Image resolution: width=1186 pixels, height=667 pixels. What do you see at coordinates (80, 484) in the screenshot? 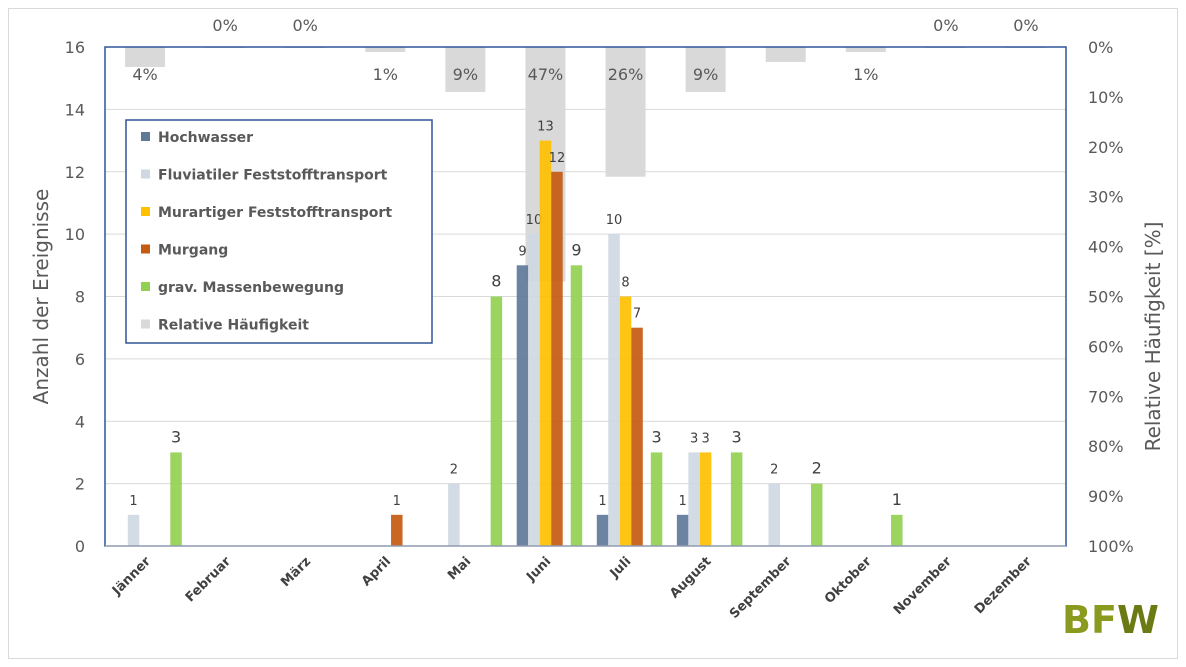
I see `y-tick-label: 2` at bounding box center [80, 484].